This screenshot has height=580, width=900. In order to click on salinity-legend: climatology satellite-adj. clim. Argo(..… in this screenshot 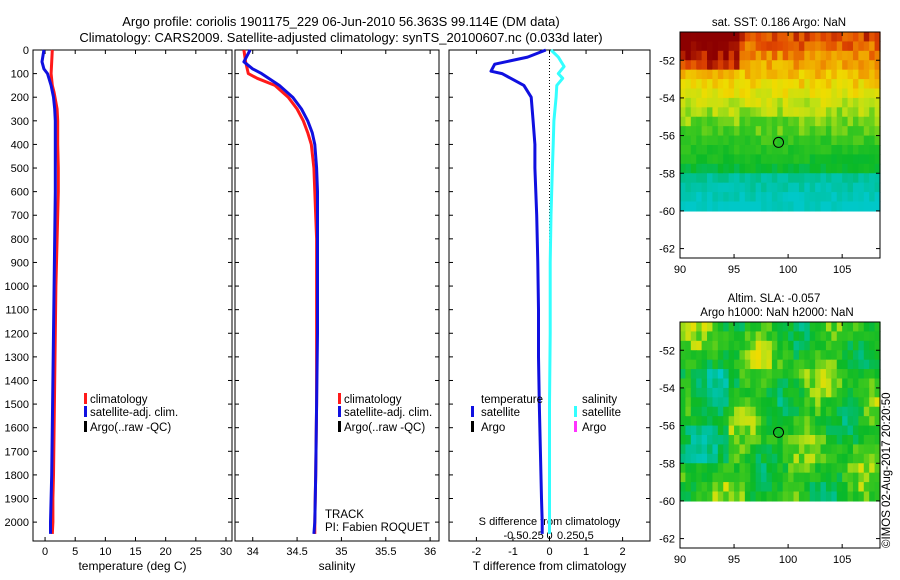, I will do `click(385, 413)`.